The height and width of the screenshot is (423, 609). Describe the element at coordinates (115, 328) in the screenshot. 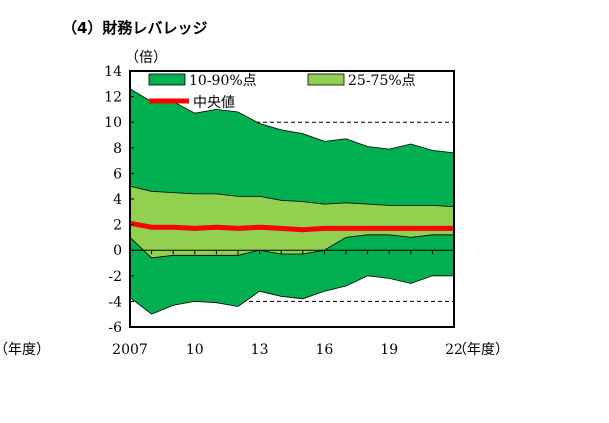

I see `y-tick-label: -6` at that location.